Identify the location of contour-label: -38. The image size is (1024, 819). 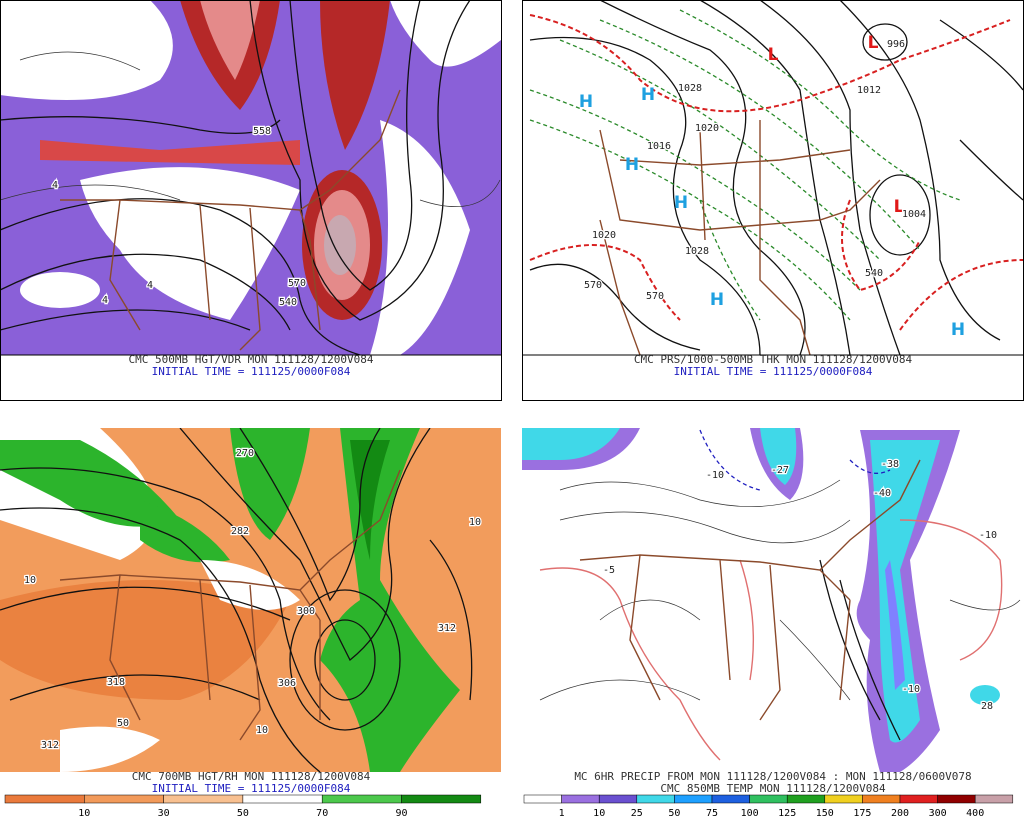
(890, 464).